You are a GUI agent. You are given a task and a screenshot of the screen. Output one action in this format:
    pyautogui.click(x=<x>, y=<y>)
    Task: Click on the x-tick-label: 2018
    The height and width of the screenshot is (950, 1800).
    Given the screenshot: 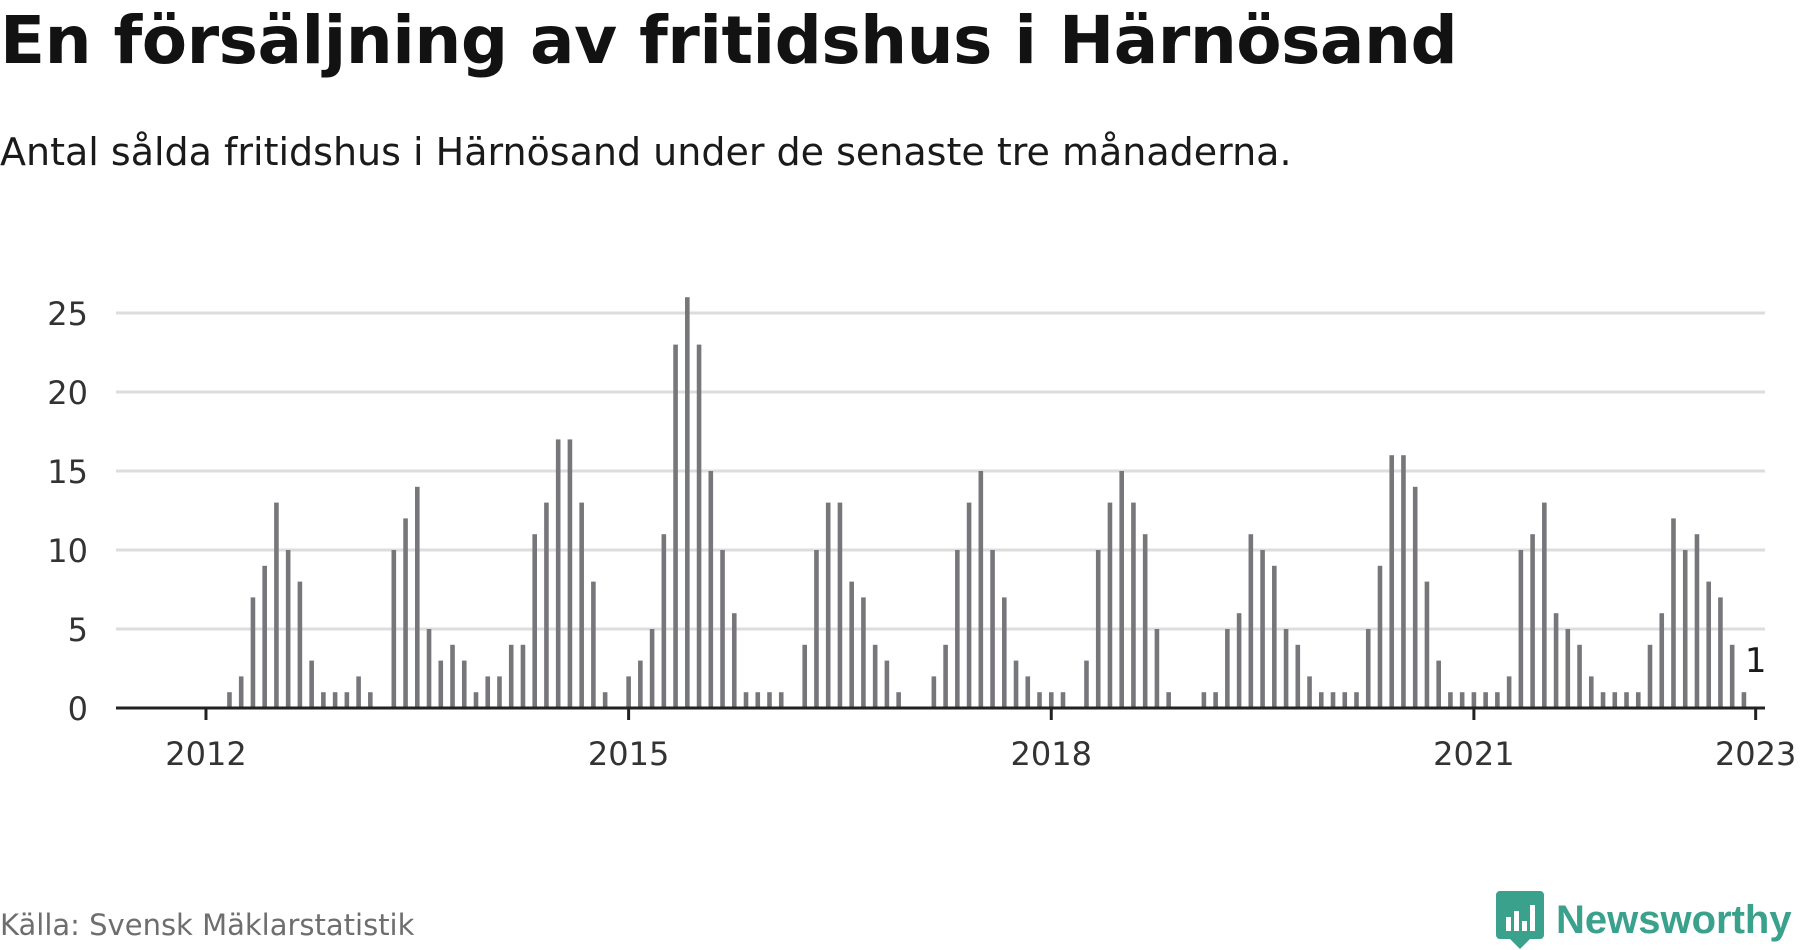 What is the action you would take?
    pyautogui.click(x=1051, y=754)
    